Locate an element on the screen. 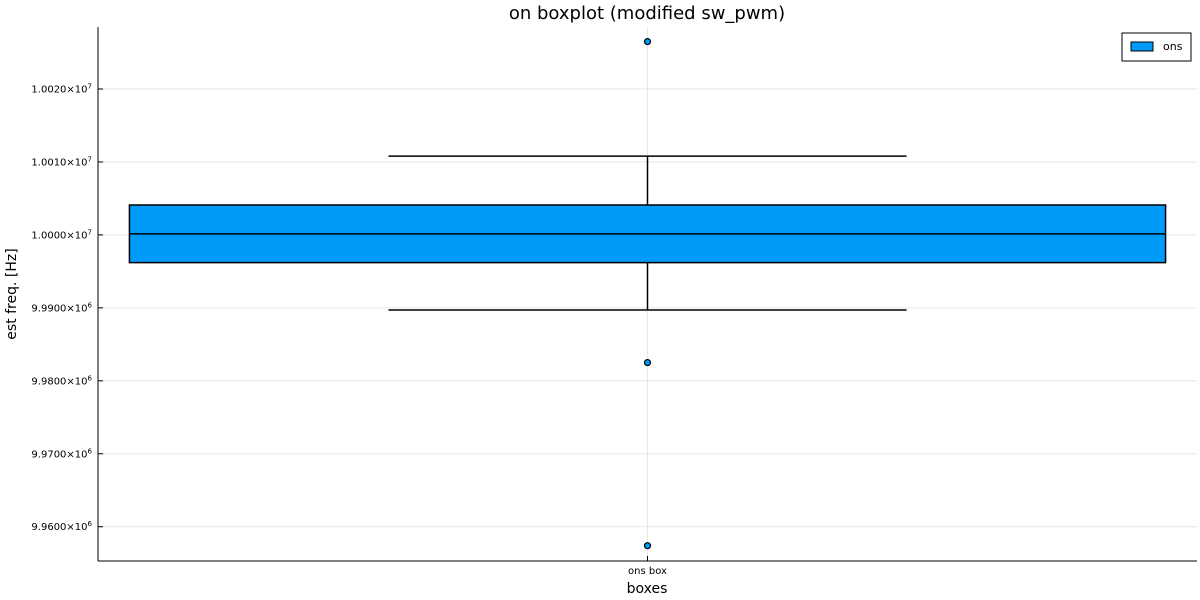 The width and height of the screenshot is (1200, 600). legend-box is located at coordinates (1156, 47).